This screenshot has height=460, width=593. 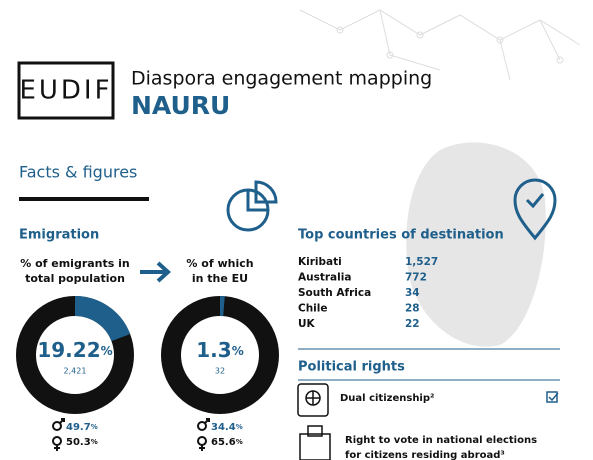 I want to click on female-share: 65.6%, so click(x=227, y=442).